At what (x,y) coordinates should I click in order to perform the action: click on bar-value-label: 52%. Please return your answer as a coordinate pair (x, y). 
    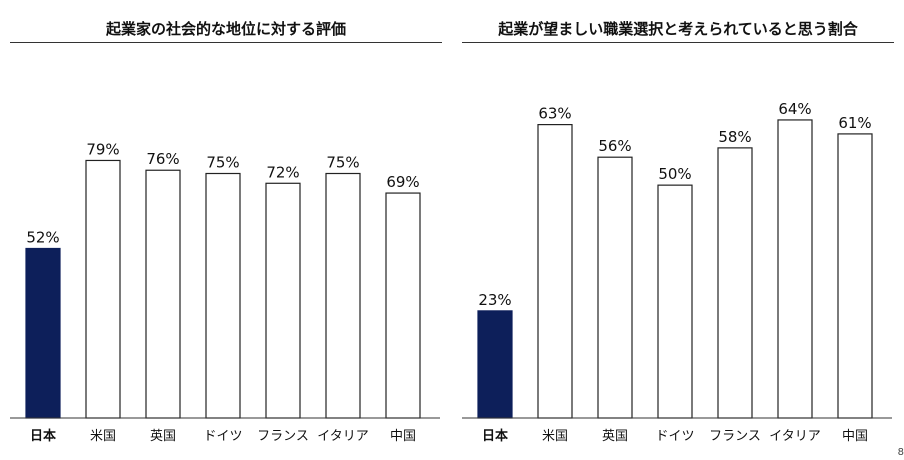
    Looking at the image, I should click on (42, 237).